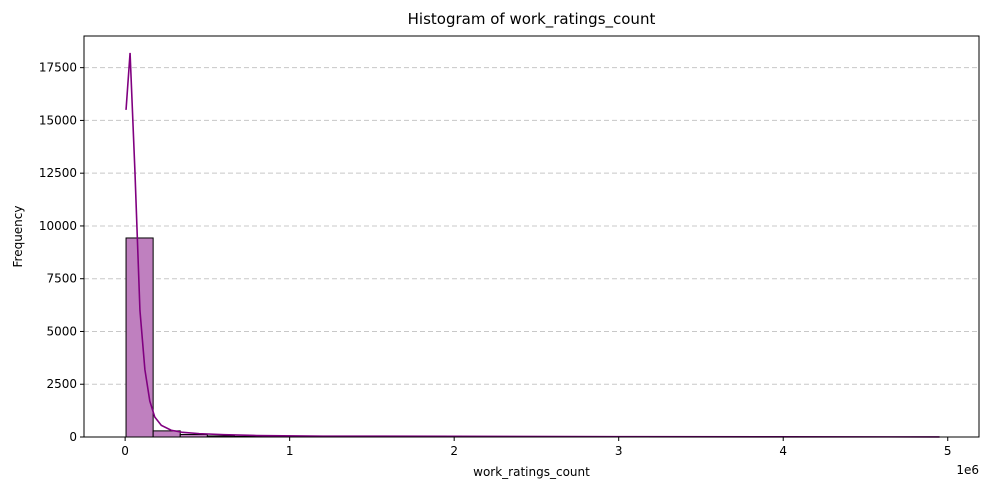  What do you see at coordinates (61, 279) in the screenshot?
I see `y-tick-label-3: 7500` at bounding box center [61, 279].